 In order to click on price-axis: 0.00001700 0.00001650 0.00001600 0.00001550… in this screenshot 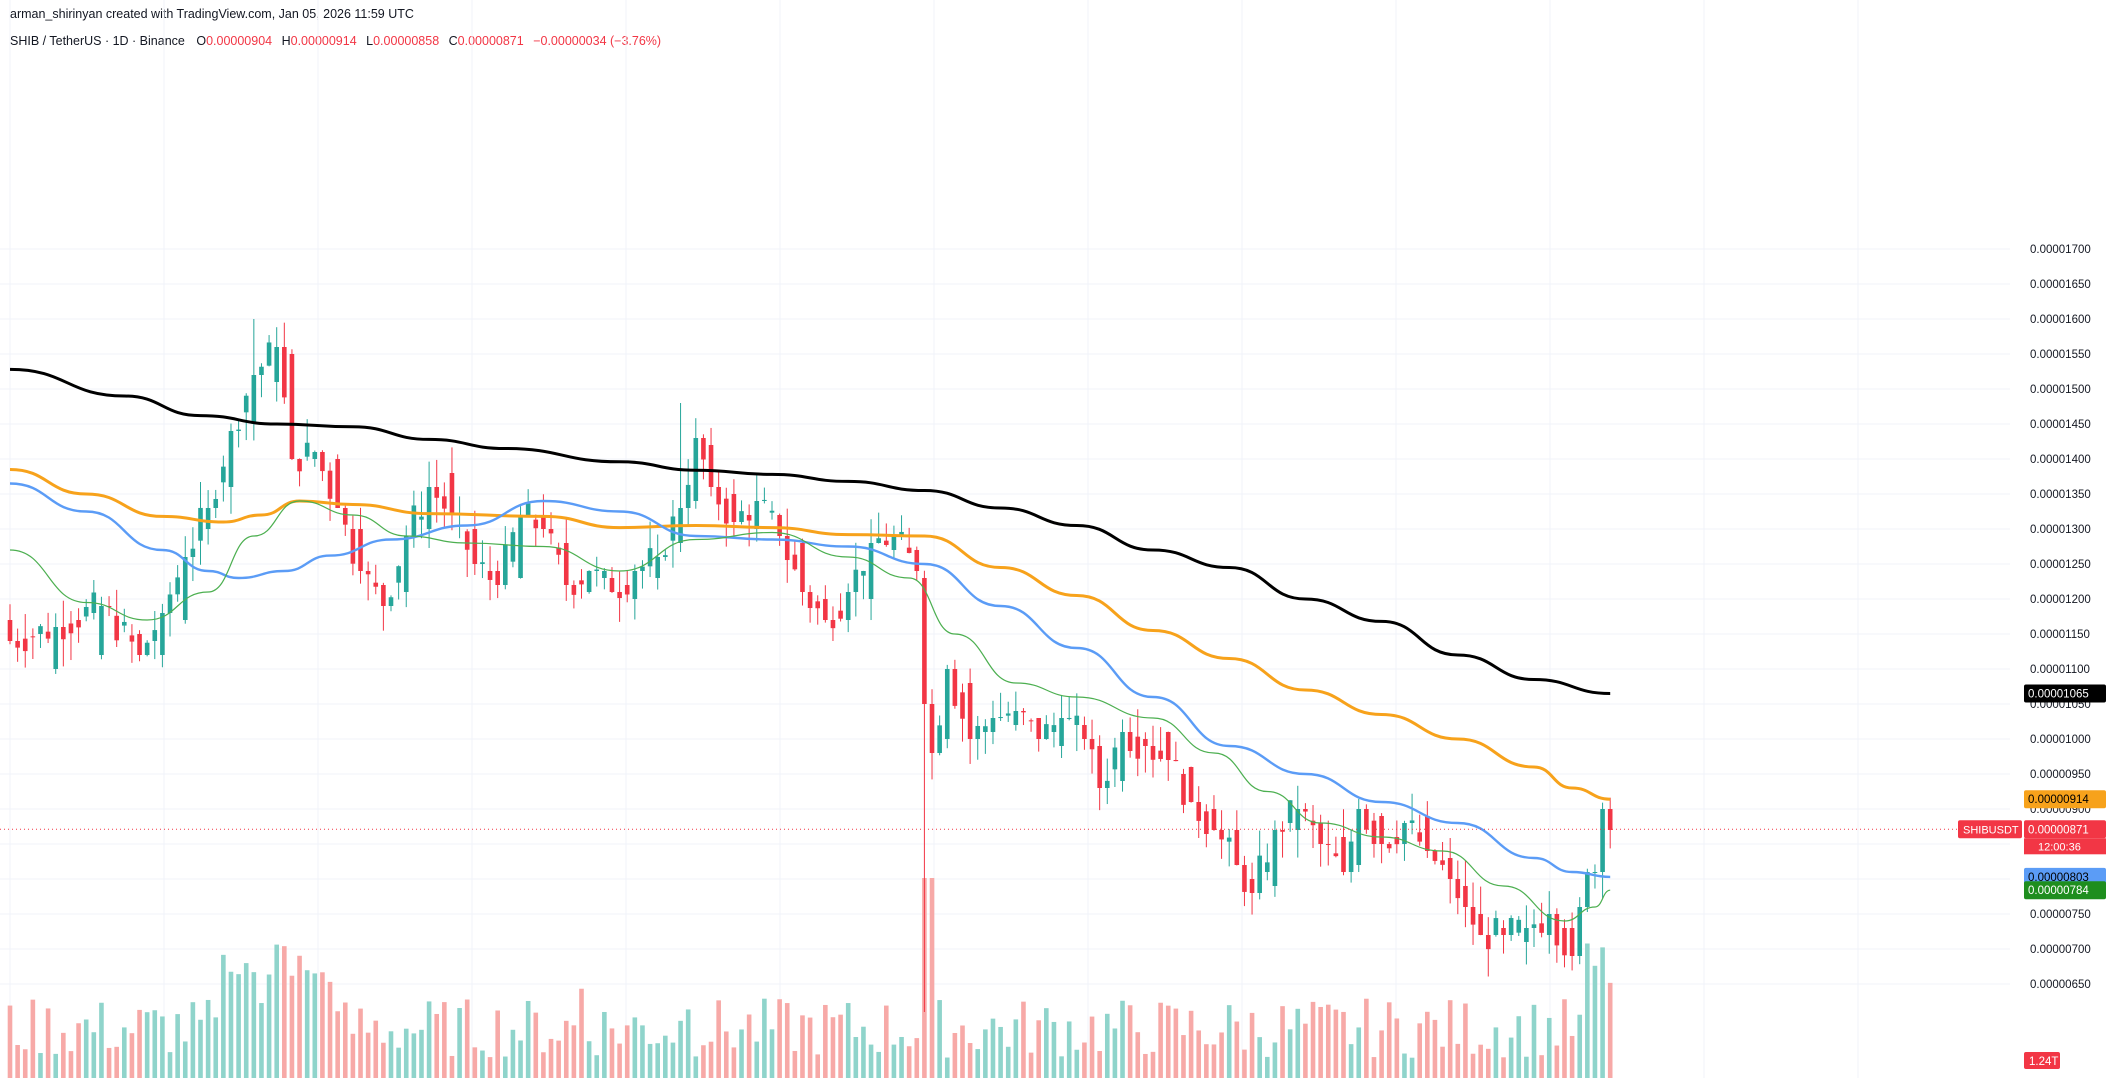, I will do `click(2060, 617)`.